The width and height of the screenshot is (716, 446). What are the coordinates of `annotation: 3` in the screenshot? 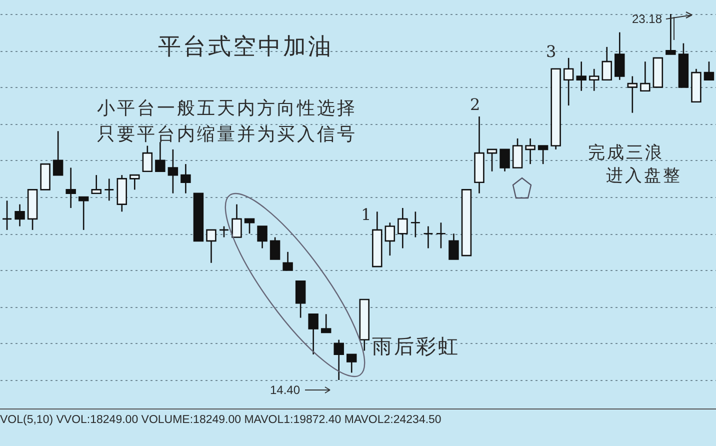 It's located at (551, 51).